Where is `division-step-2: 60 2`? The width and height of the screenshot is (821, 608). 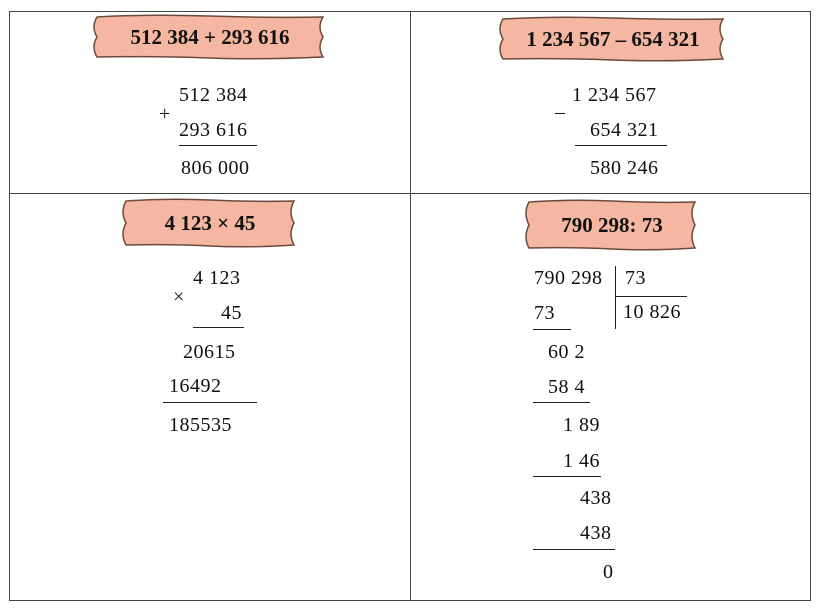
division-step-2: 60 2 is located at coordinates (566, 352).